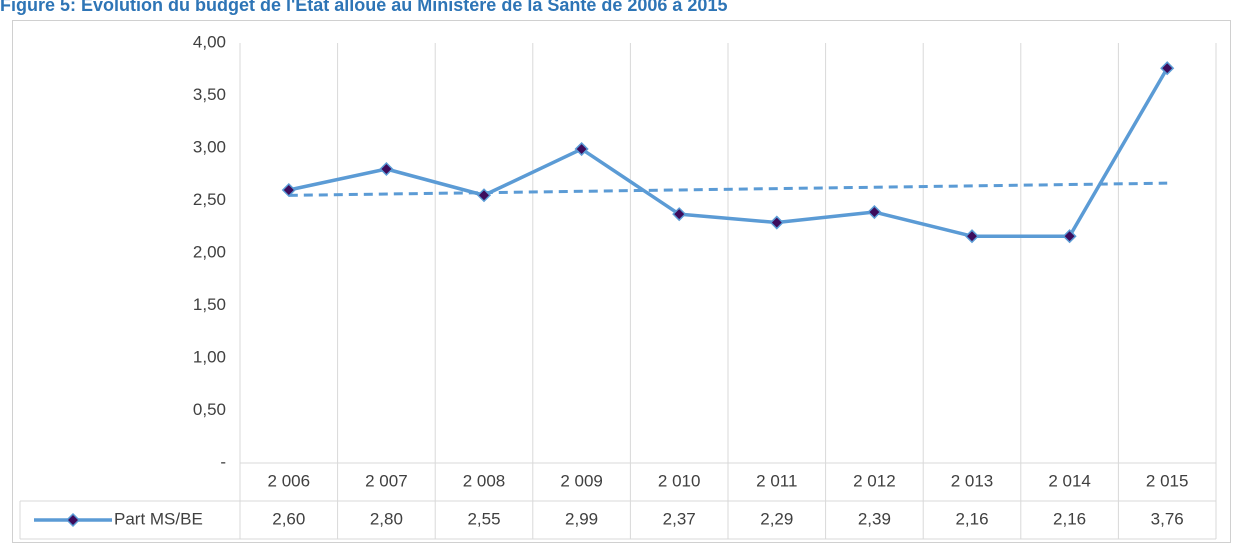 Image resolution: width=1234 pixels, height=544 pixels. Describe the element at coordinates (158, 518) in the screenshot. I see `legend-label: Part MS/BE` at that location.